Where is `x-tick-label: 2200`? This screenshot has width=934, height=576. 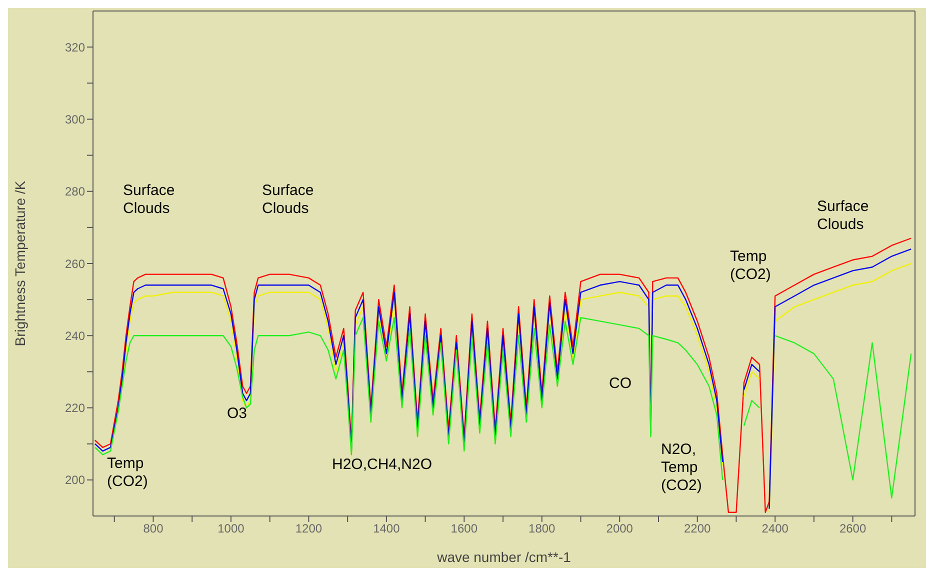 x-tick-label: 2200 is located at coordinates (698, 529).